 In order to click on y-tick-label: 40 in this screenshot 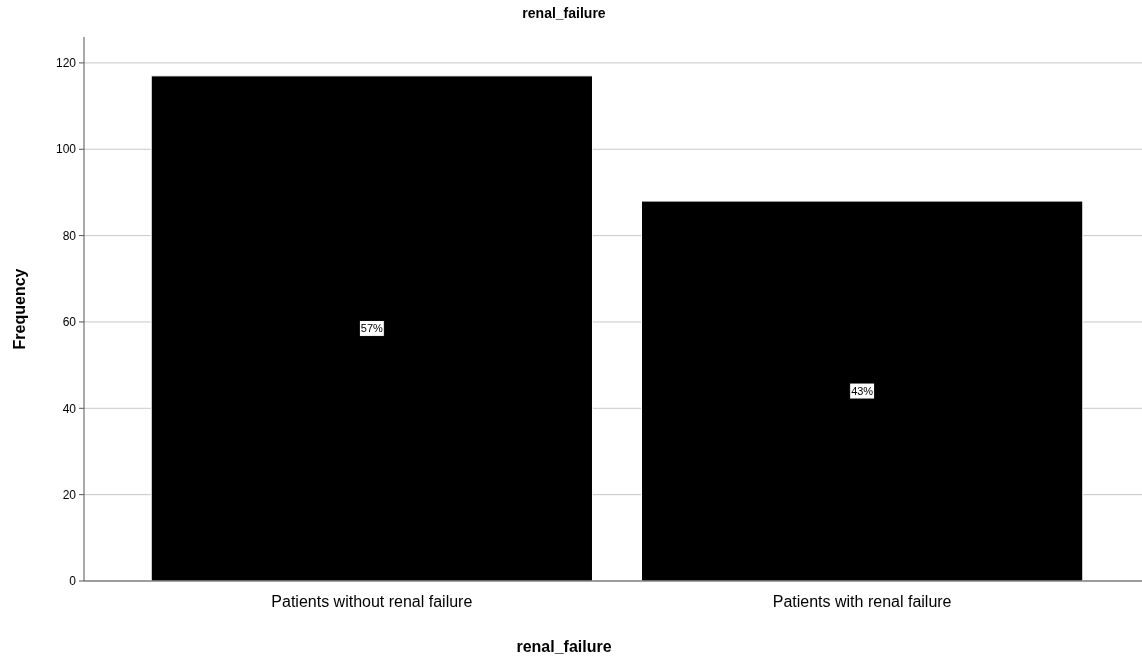, I will do `click(69, 408)`.